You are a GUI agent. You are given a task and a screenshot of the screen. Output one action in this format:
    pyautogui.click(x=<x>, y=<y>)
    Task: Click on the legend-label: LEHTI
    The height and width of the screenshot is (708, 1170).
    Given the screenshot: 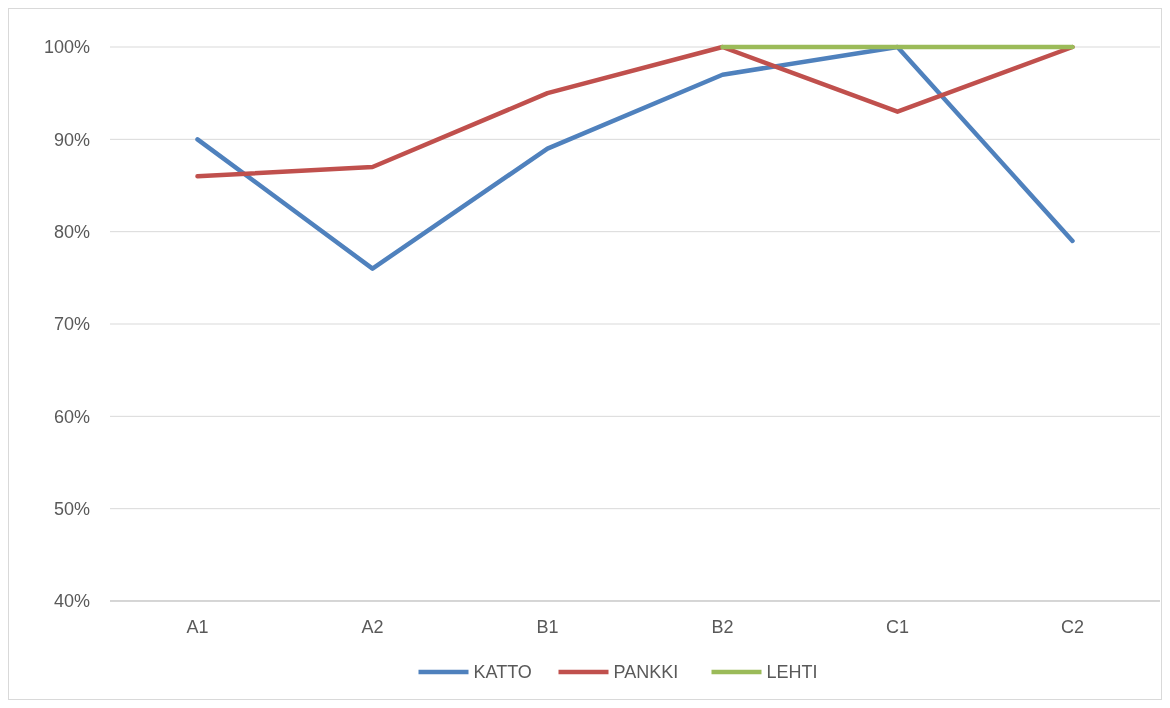 What is the action you would take?
    pyautogui.click(x=792, y=672)
    